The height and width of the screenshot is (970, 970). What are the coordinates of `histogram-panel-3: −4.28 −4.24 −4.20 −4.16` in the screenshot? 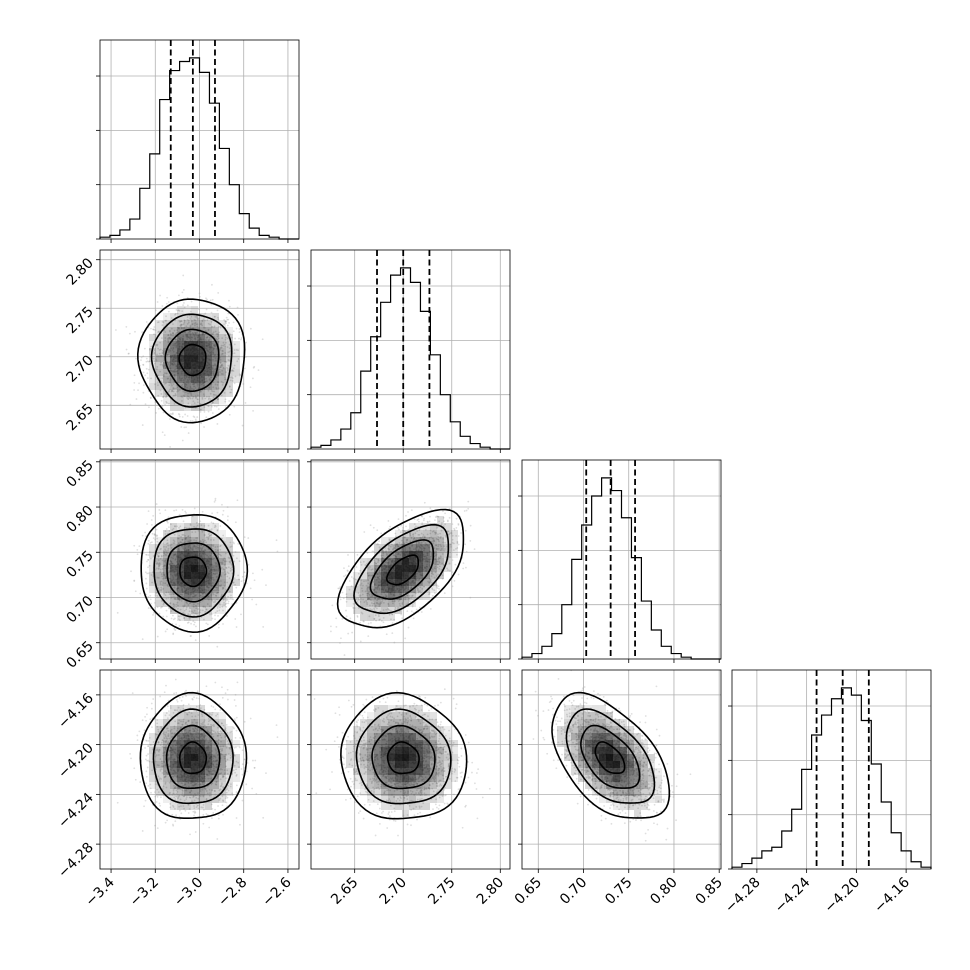 It's located at (827, 793).